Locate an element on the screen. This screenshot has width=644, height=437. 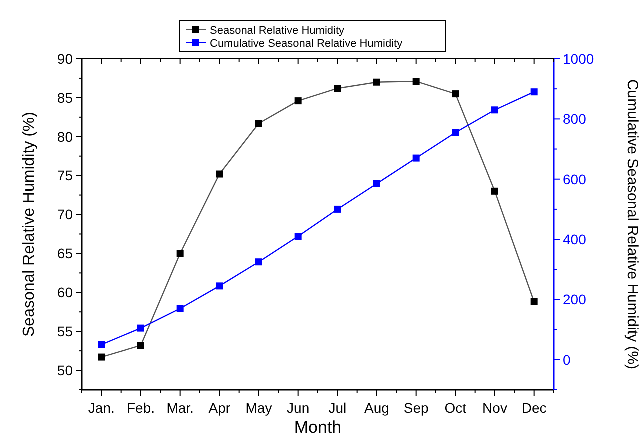
y-tick-label: 50 is located at coordinates (65, 370).